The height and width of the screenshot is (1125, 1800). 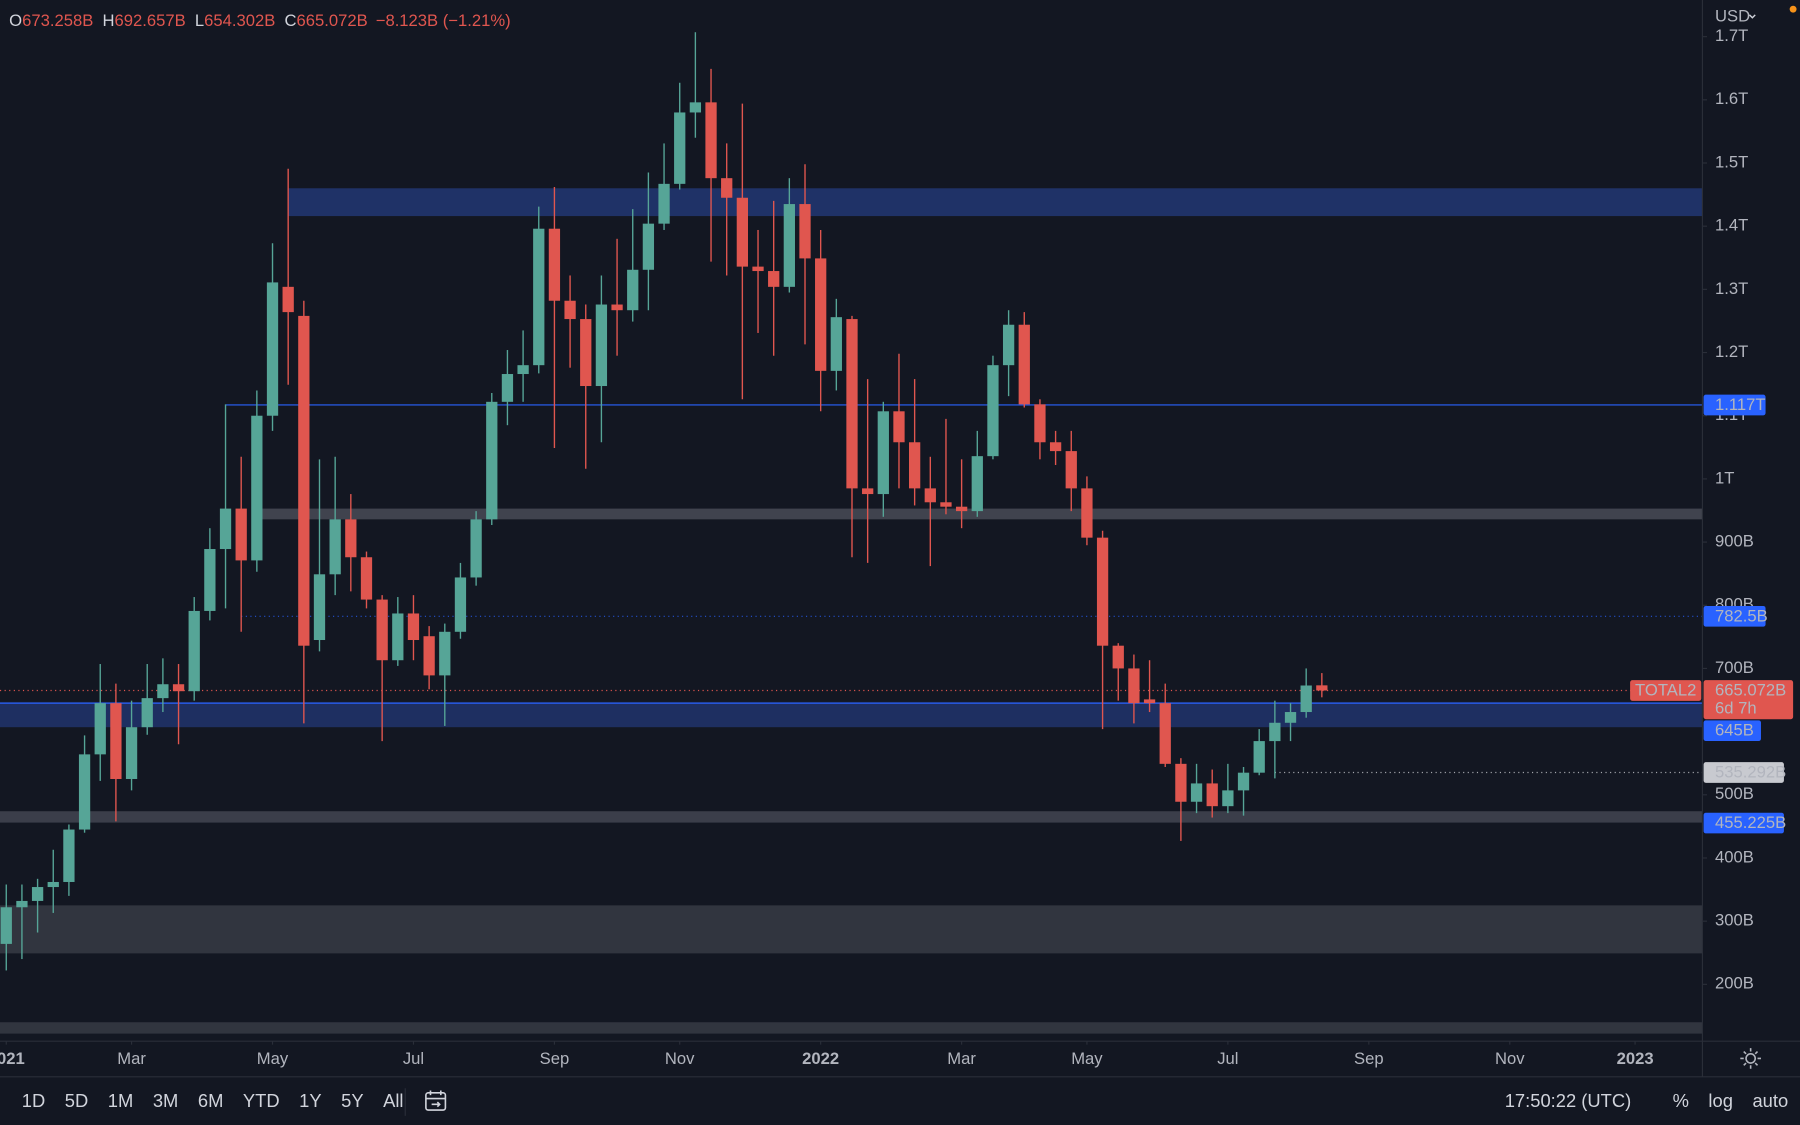 I want to click on y-tick-label: 400B, so click(x=1734, y=856).